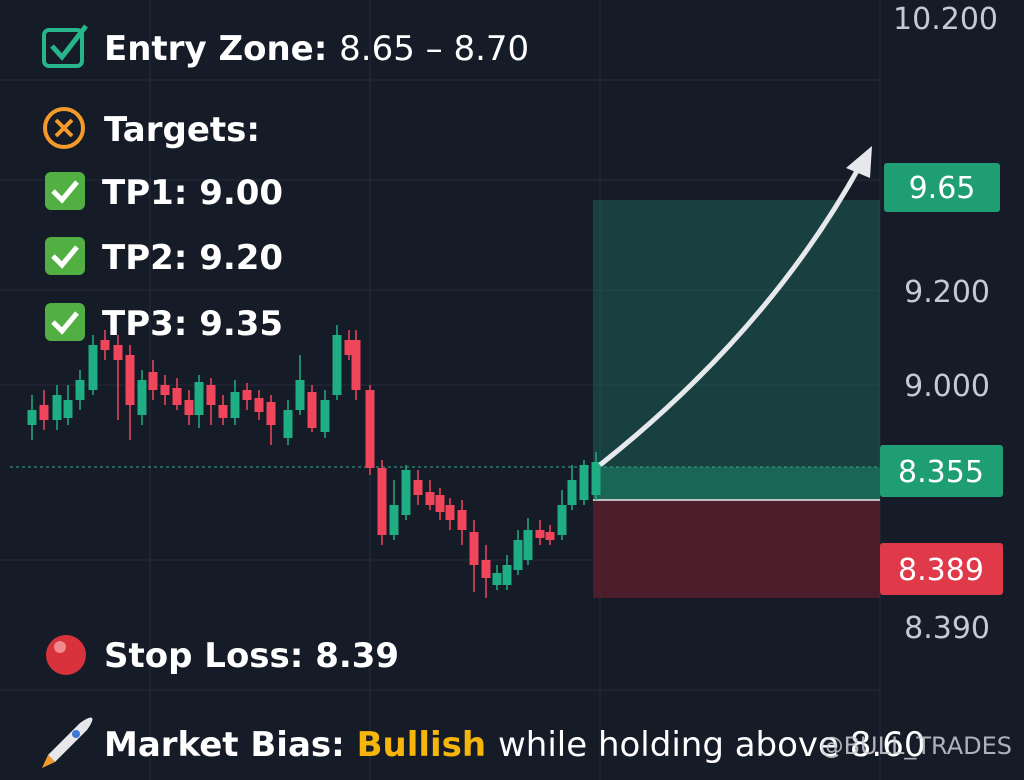  What do you see at coordinates (859, 162) in the screenshot?
I see `arrow-head` at bounding box center [859, 162].